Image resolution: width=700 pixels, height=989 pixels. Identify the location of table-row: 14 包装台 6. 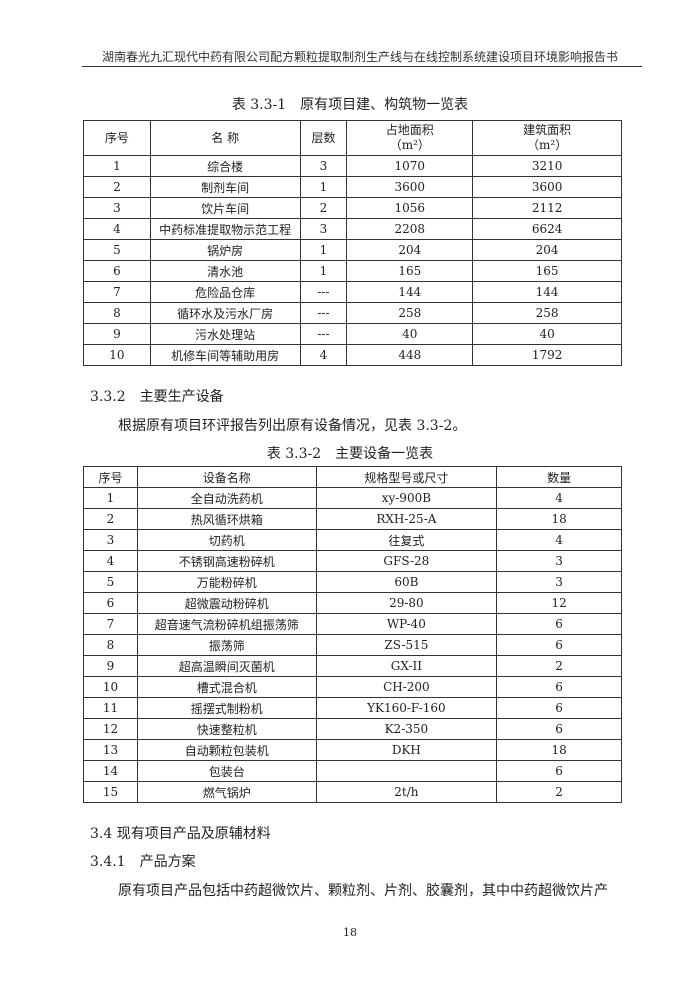
(352, 771).